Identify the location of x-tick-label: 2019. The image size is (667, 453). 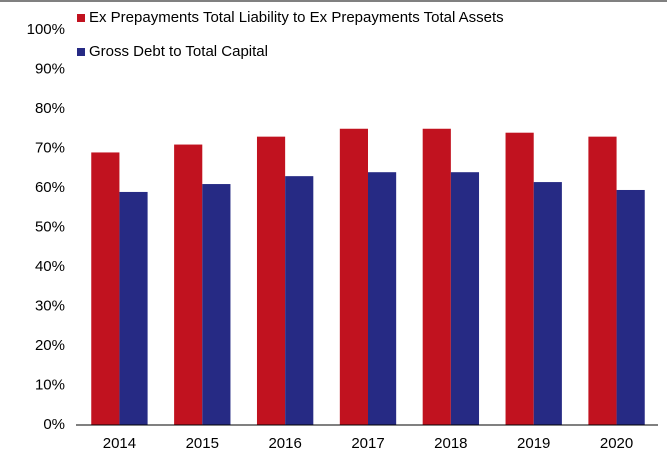
(533, 443).